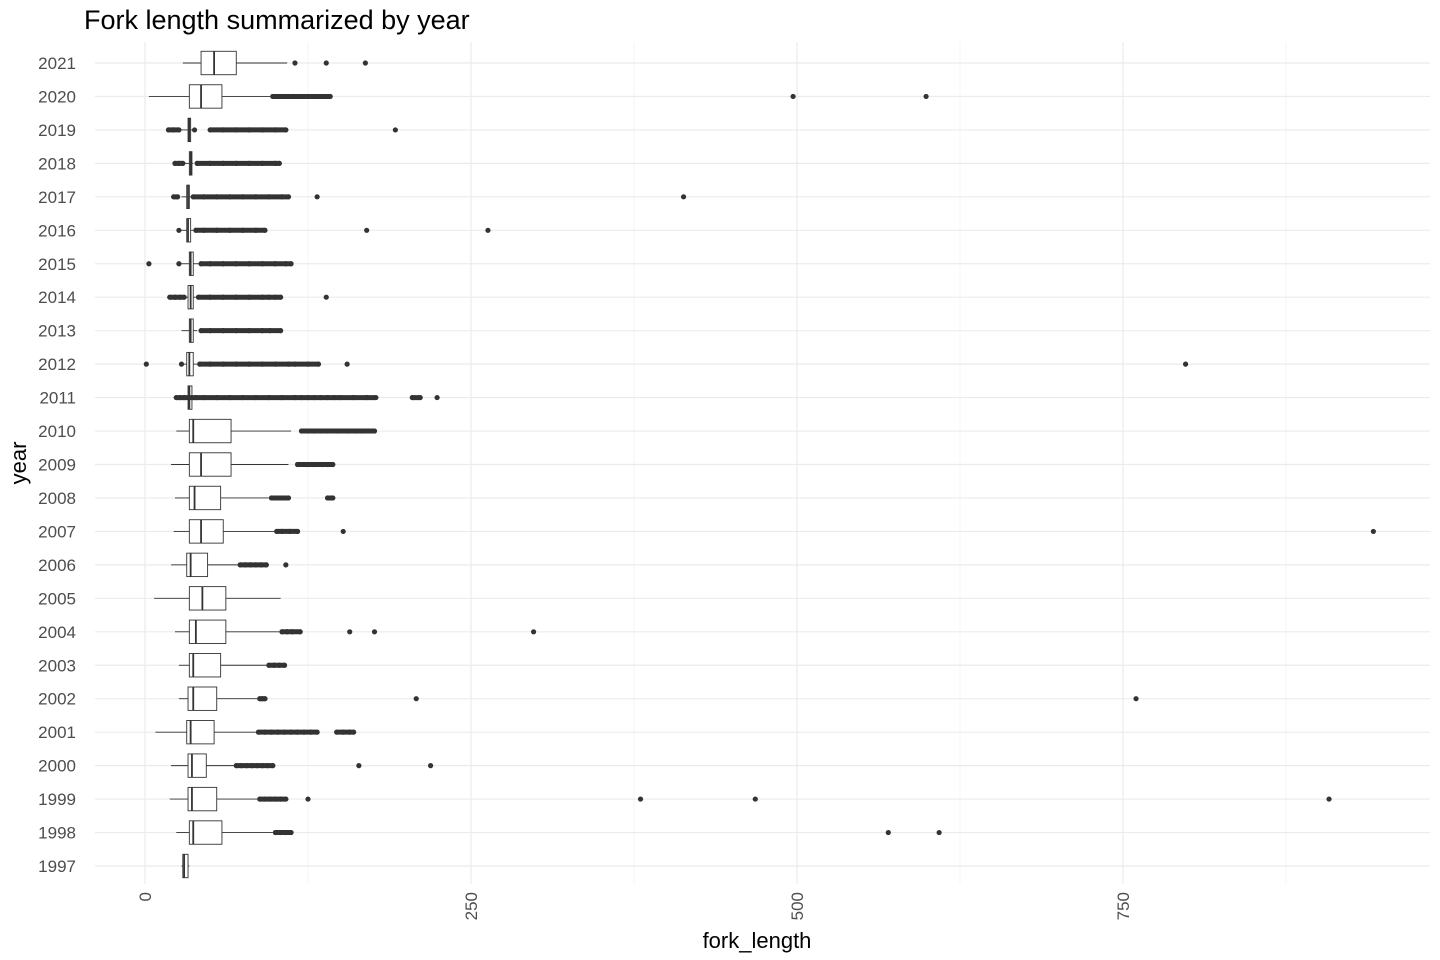 This screenshot has height=960, width=1440. What do you see at coordinates (57, 197) in the screenshot?
I see `y-tick-label: 2017` at bounding box center [57, 197].